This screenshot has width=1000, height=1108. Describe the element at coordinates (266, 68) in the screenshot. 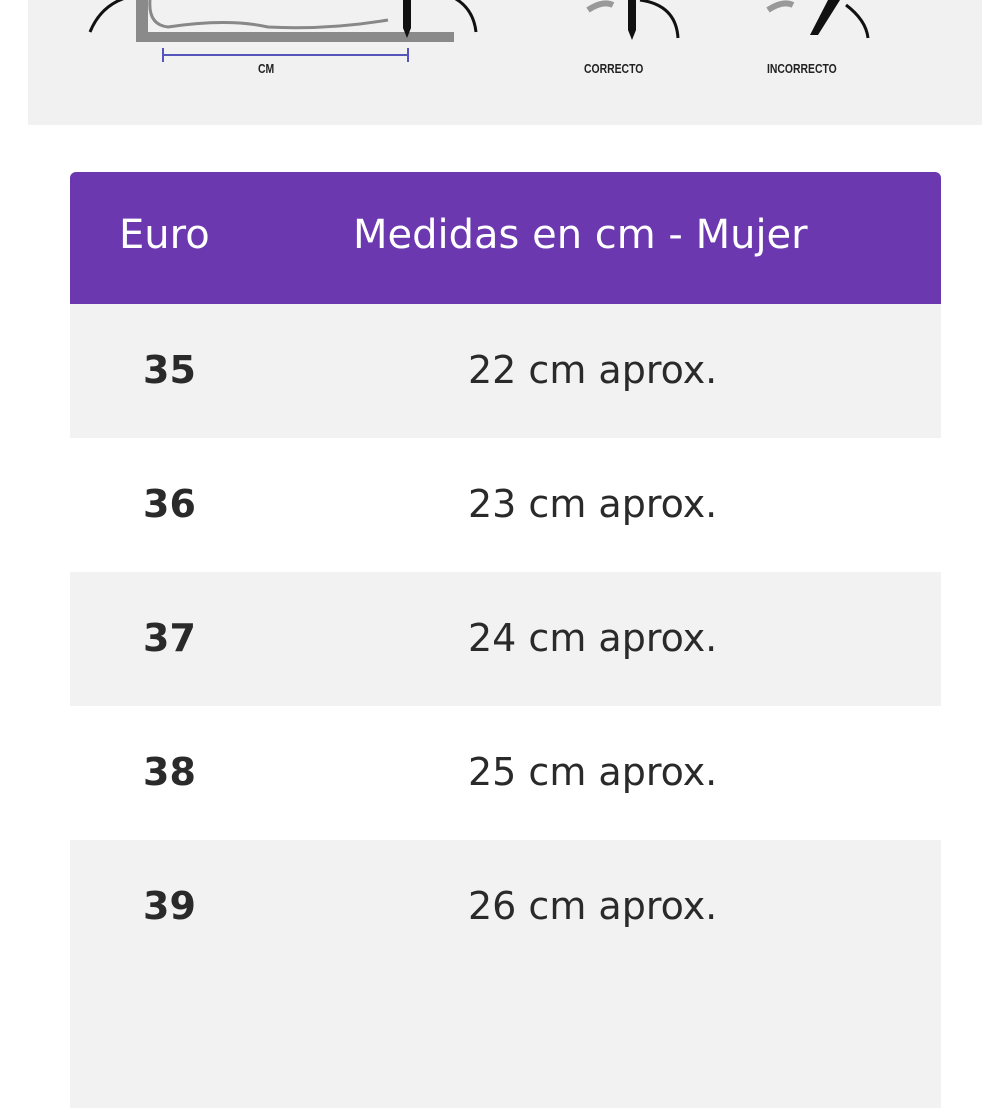

I see `cm-label: CM` at that location.